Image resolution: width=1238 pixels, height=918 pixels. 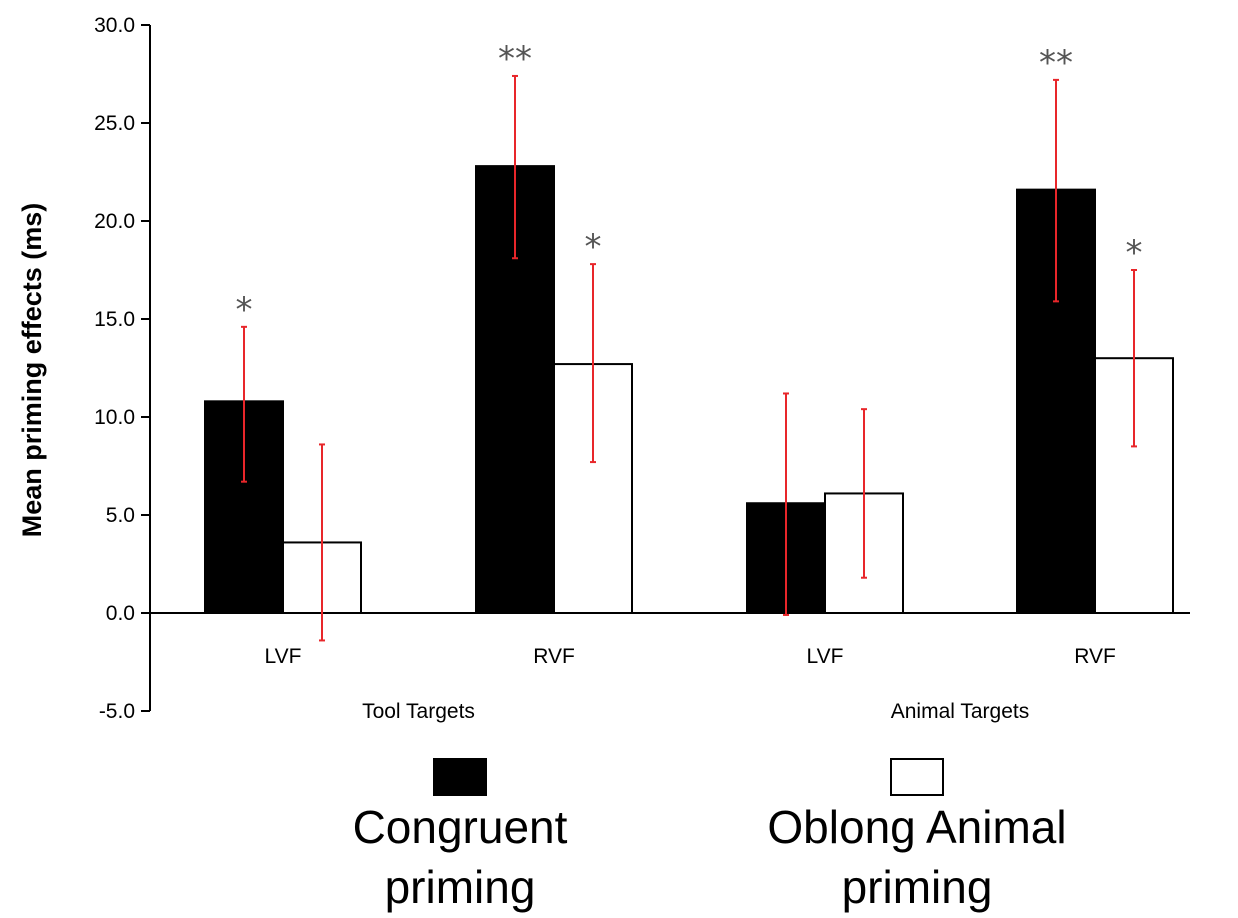 What do you see at coordinates (114, 417) in the screenshot?
I see `y-tick-label: 10.0` at bounding box center [114, 417].